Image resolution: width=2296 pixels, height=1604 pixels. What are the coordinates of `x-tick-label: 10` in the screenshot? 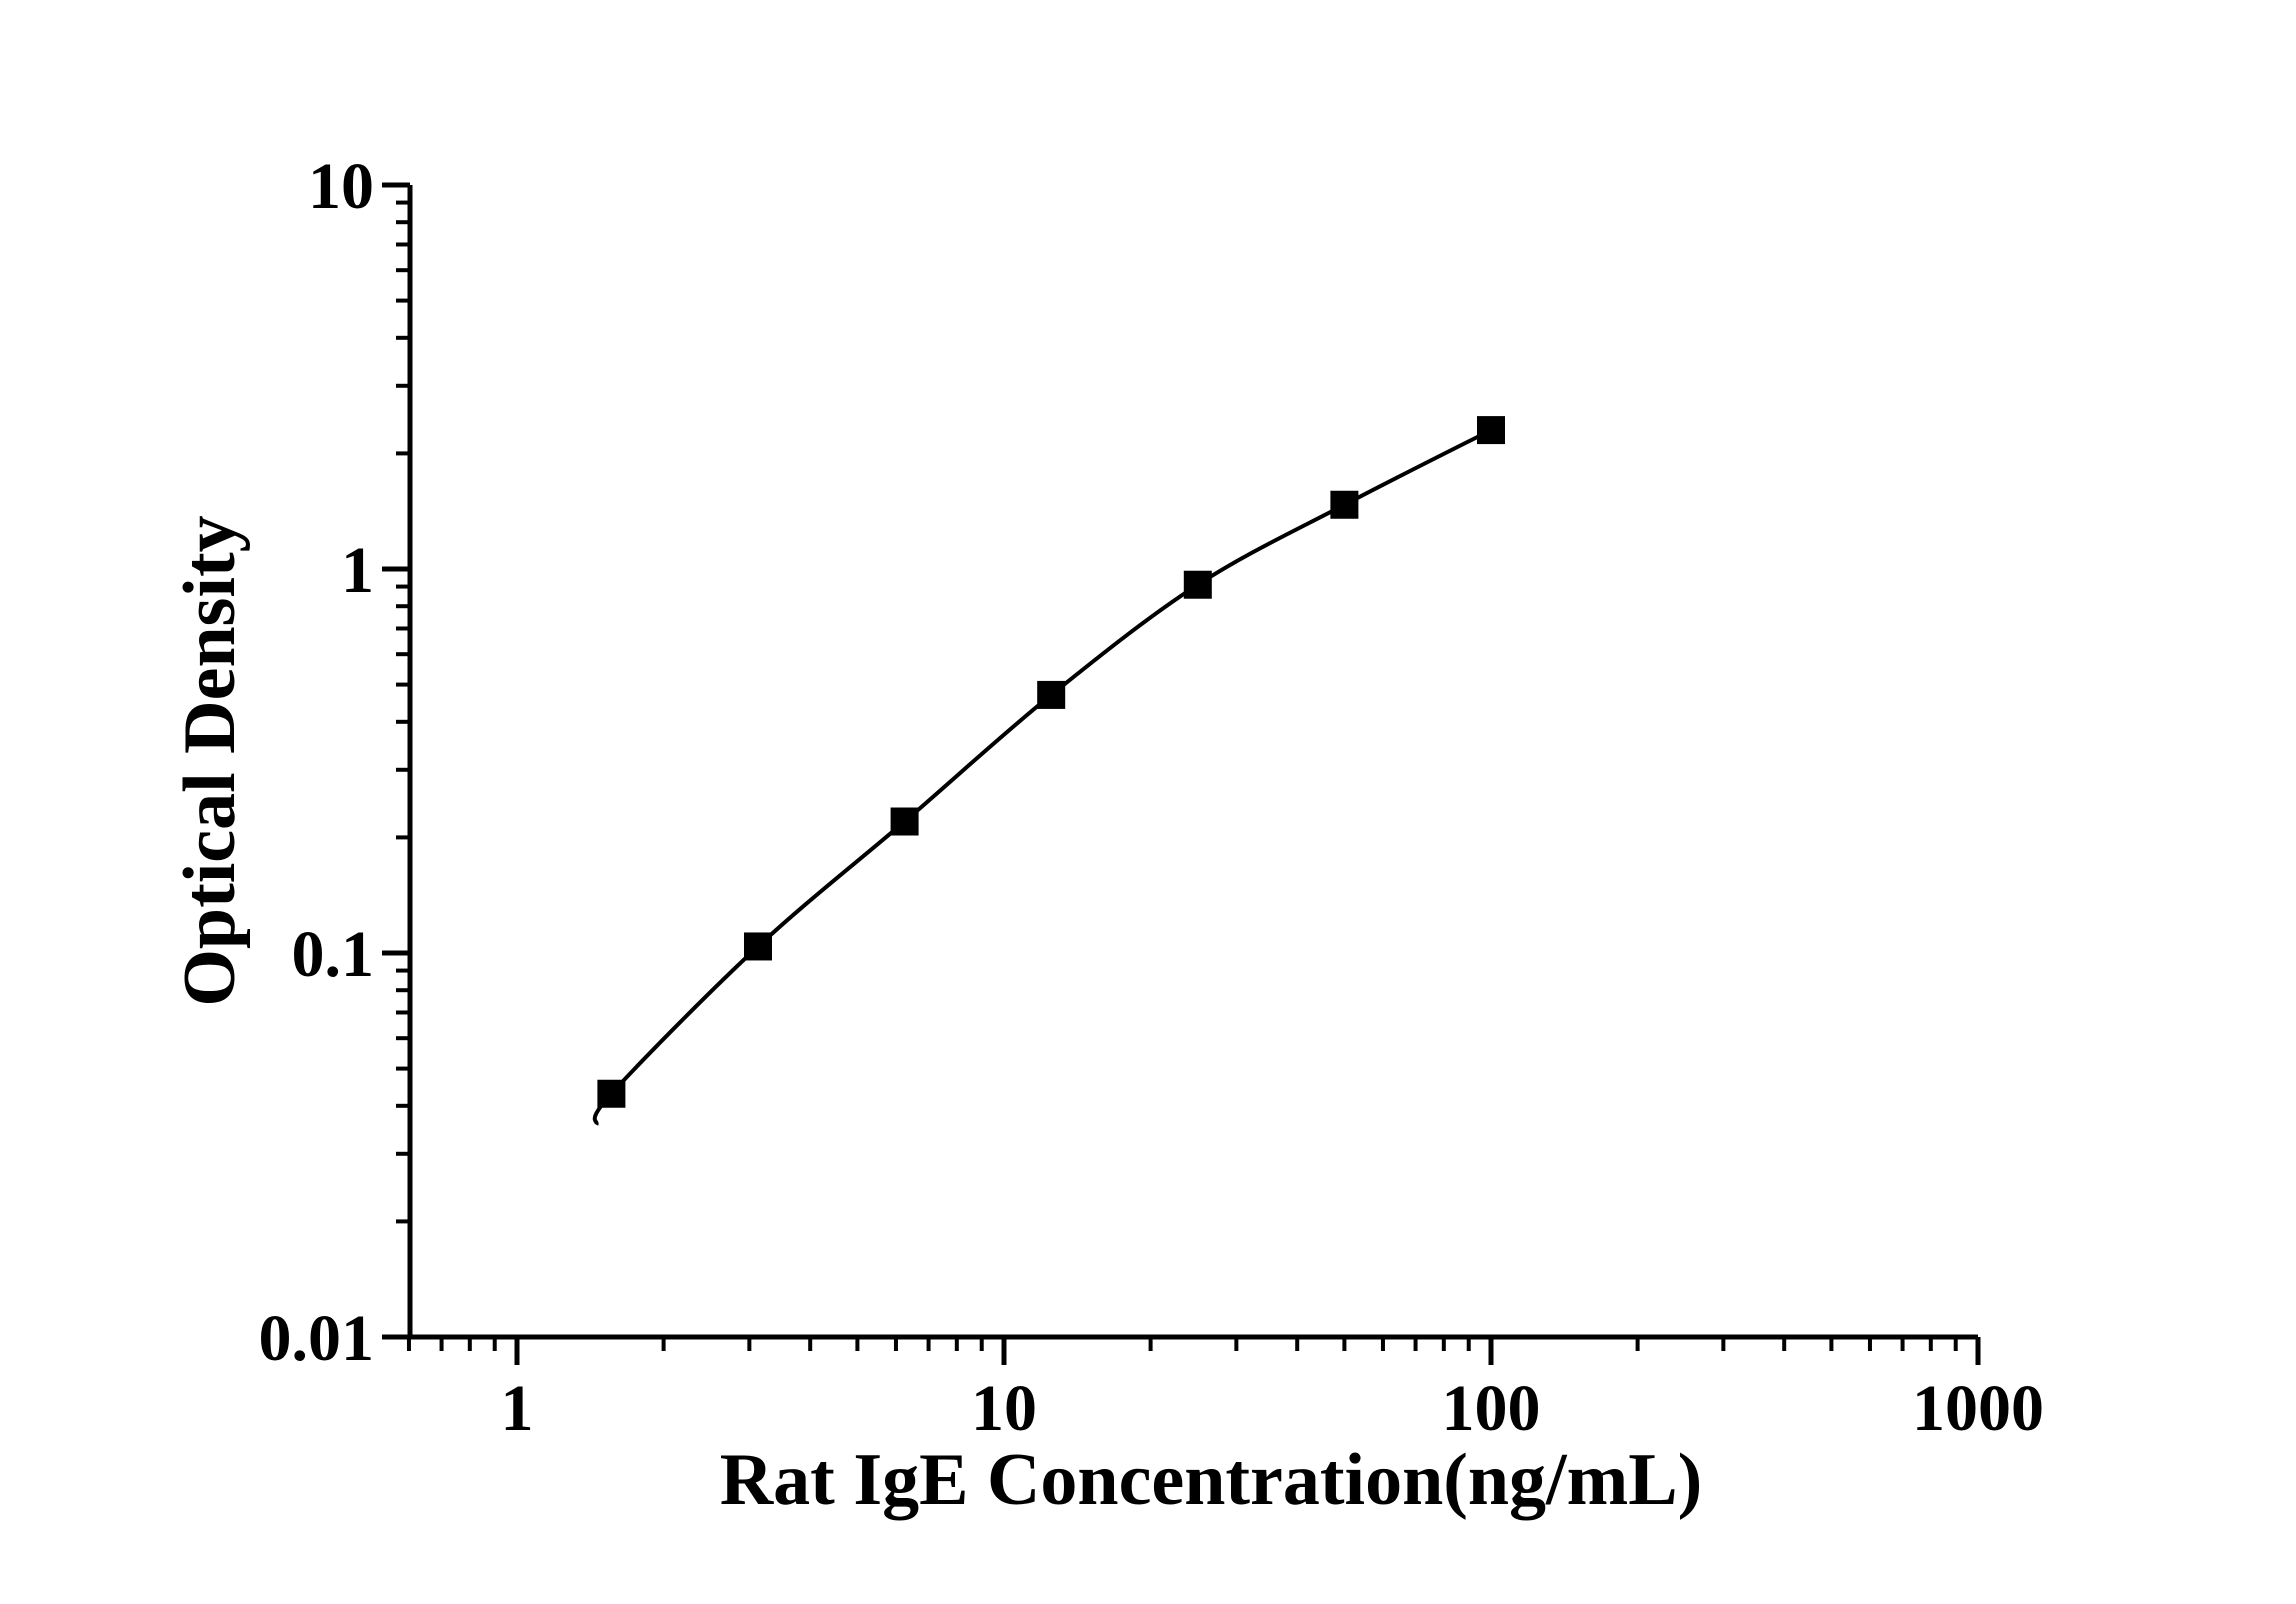 It's located at (1004, 1408).